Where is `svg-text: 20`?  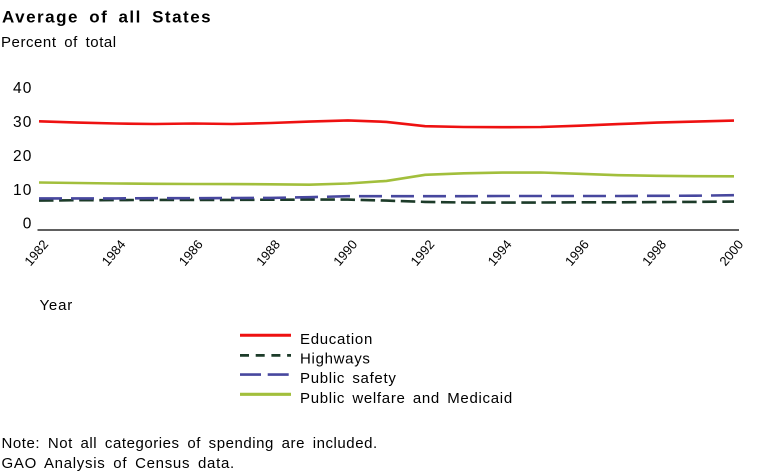 svg-text: 20 is located at coordinates (22, 156).